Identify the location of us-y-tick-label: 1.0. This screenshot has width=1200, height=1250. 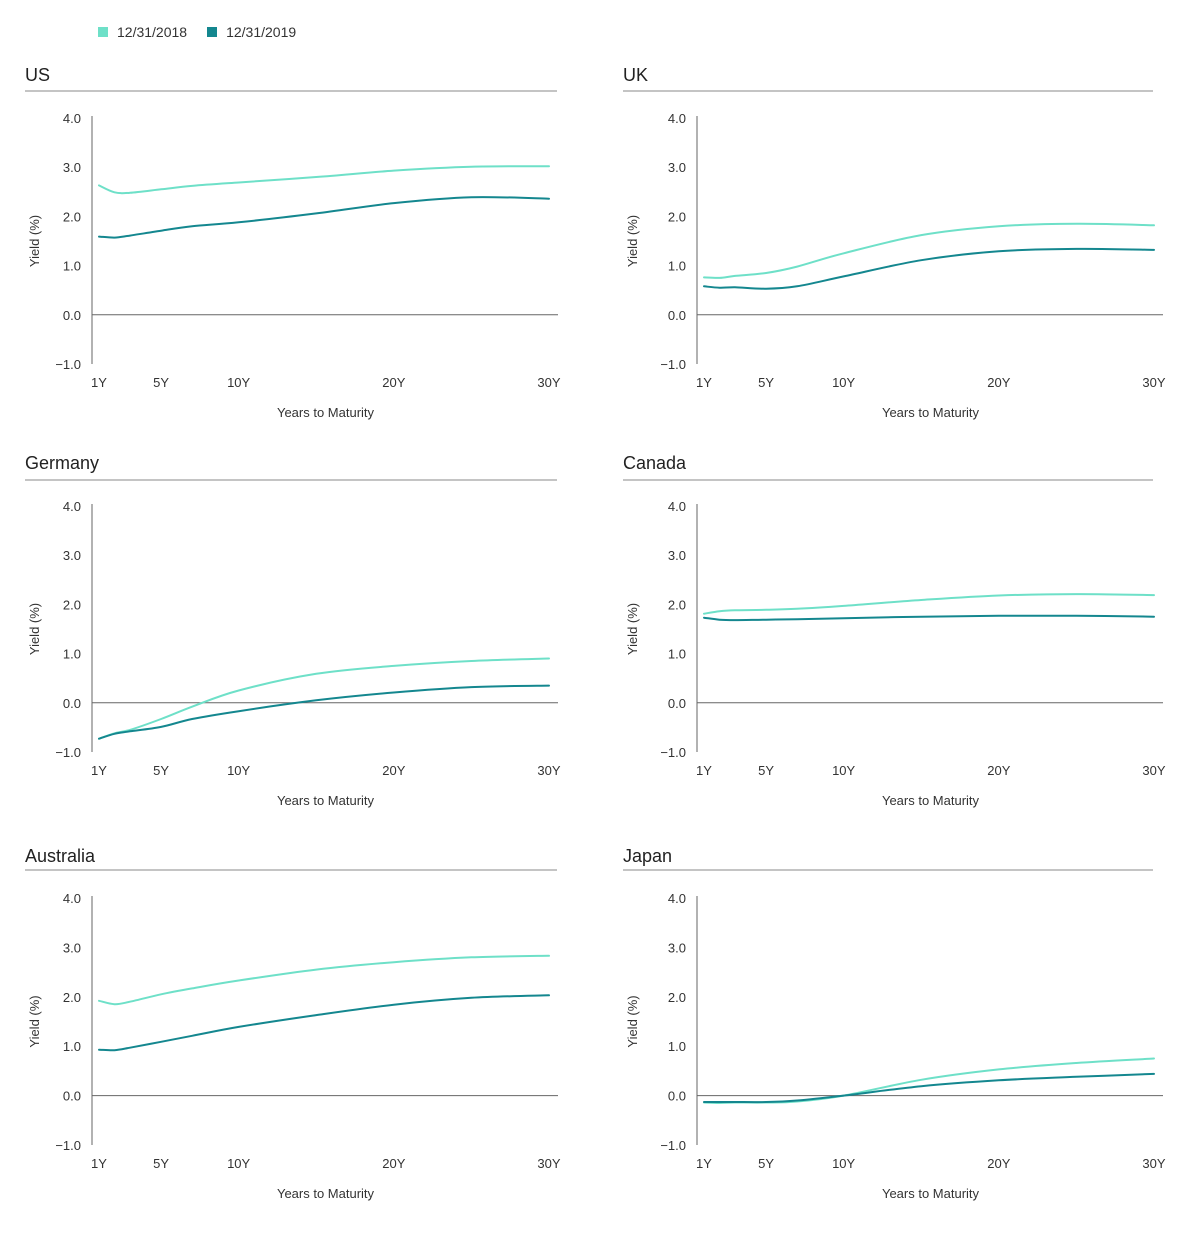
(72, 266).